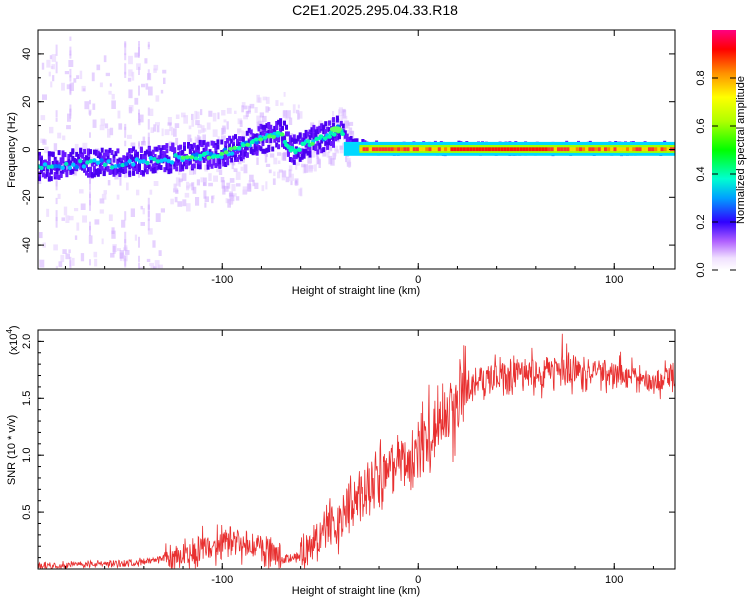  I want to click on y-tick-label: 40, so click(27, 54).